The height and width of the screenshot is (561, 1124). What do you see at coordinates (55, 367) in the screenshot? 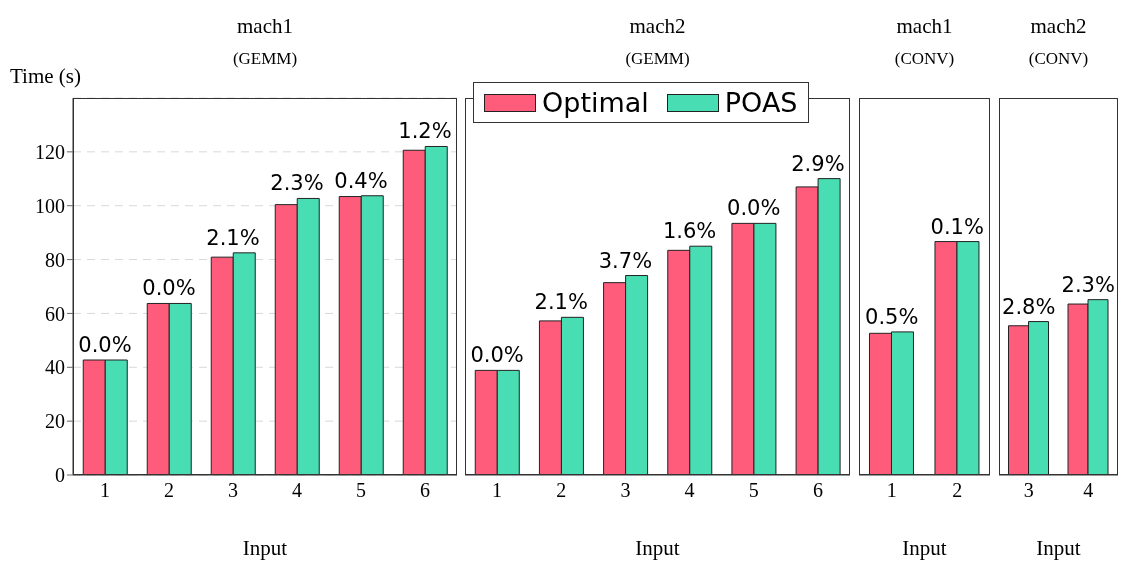
I see `y-tick-label: 40` at bounding box center [55, 367].